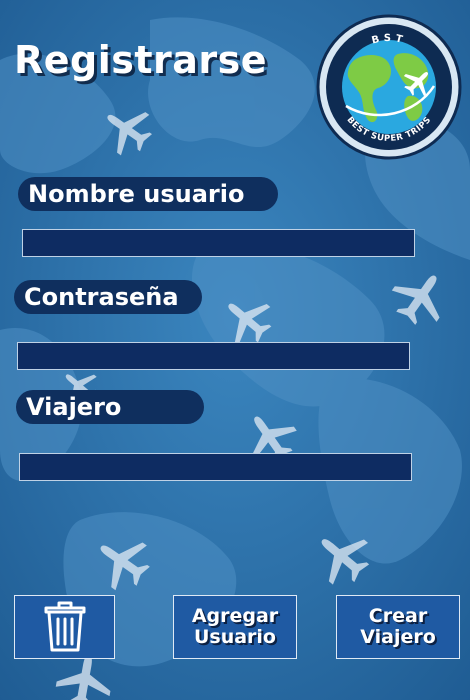 Image resolution: width=470 pixels, height=700 pixels. Describe the element at coordinates (215, 467) in the screenshot. I see `traveler-input` at that location.